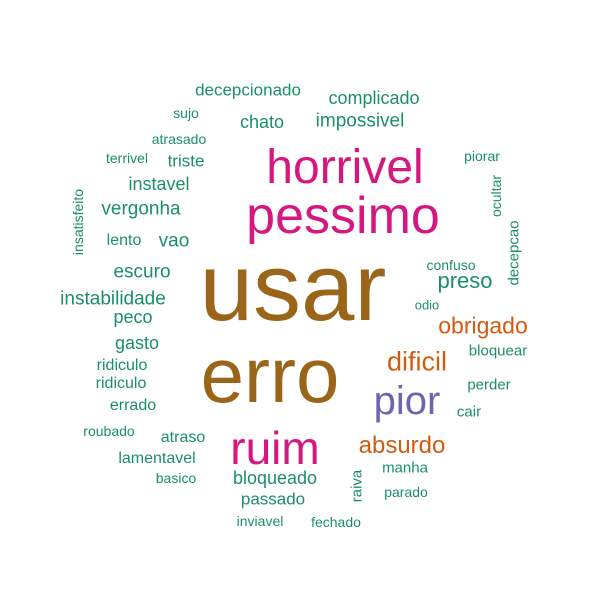 This screenshot has width=600, height=600. What do you see at coordinates (405, 468) in the screenshot?
I see `word-manha: manha` at bounding box center [405, 468].